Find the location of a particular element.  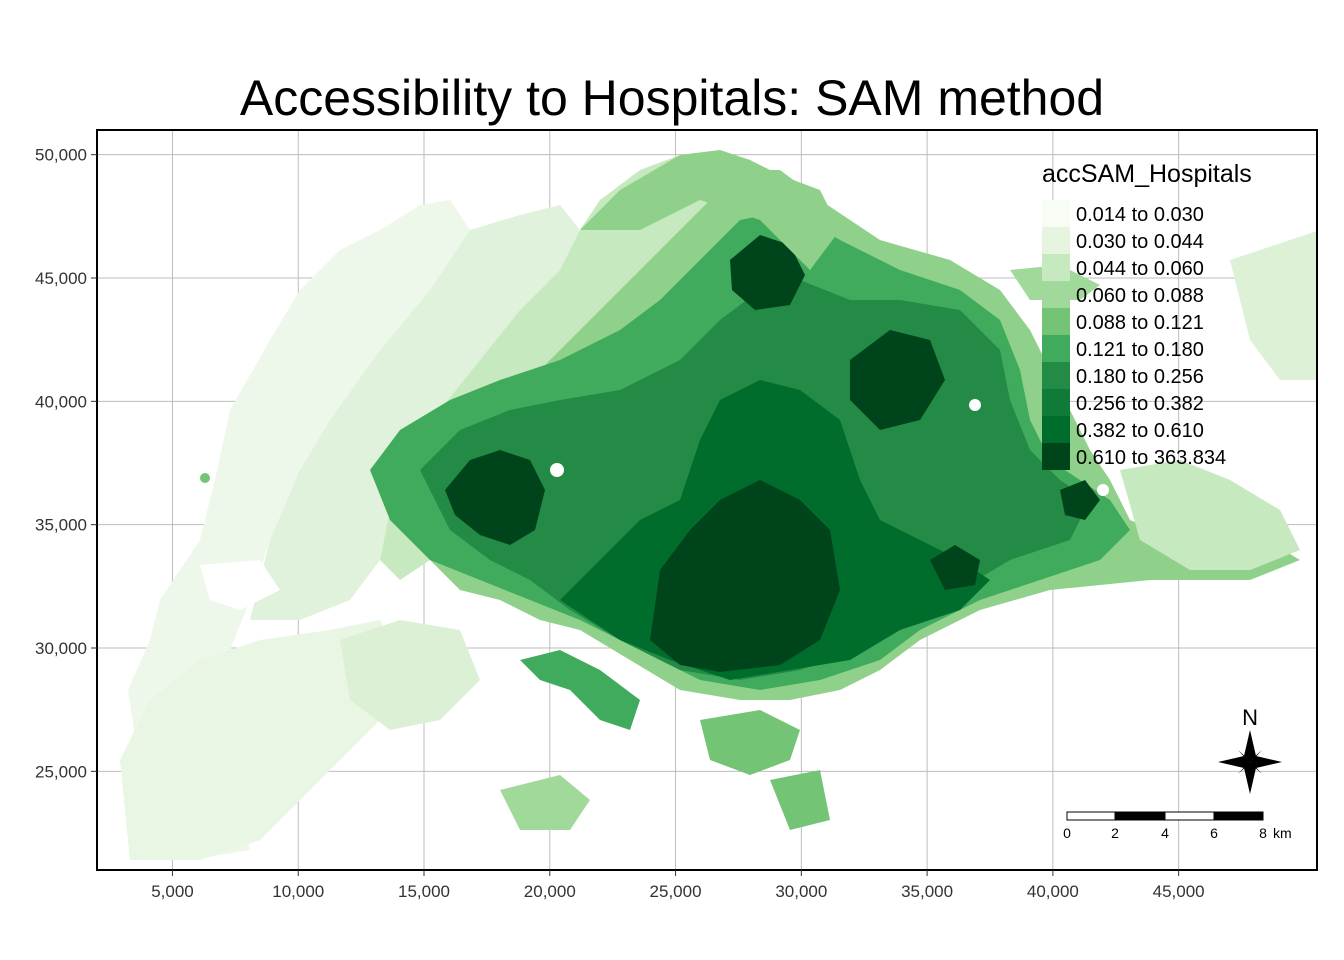

water-strait is located at coordinates (240, 585).